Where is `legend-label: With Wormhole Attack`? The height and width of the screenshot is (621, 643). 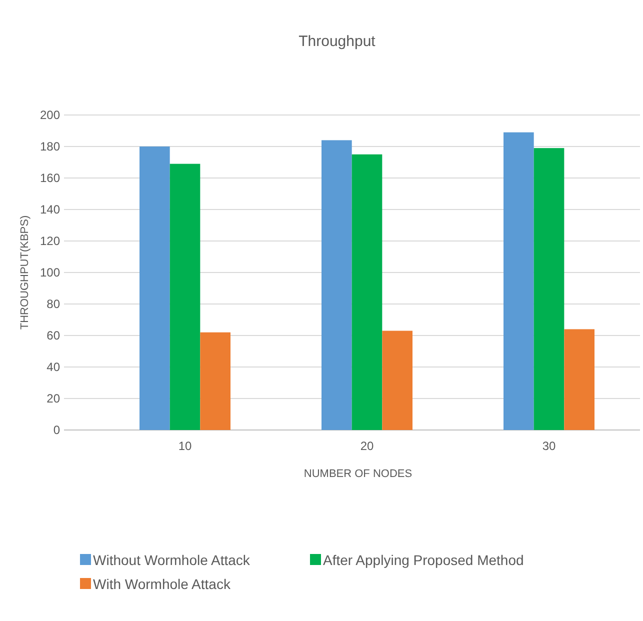 legend-label: With Wormhole Attack is located at coordinates (162, 584).